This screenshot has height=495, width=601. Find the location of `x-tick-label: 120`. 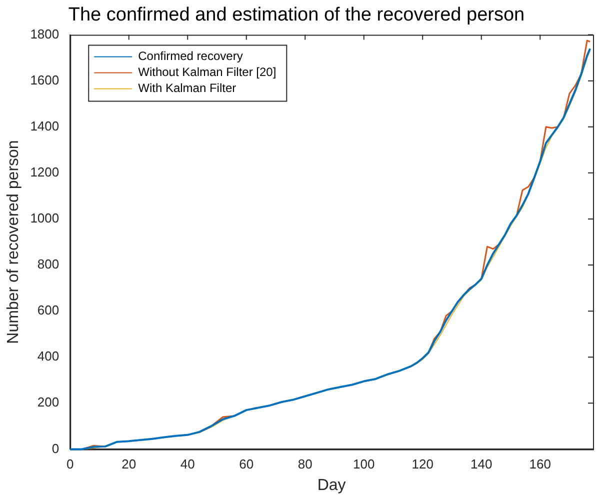

x-tick-label: 120 is located at coordinates (423, 464).